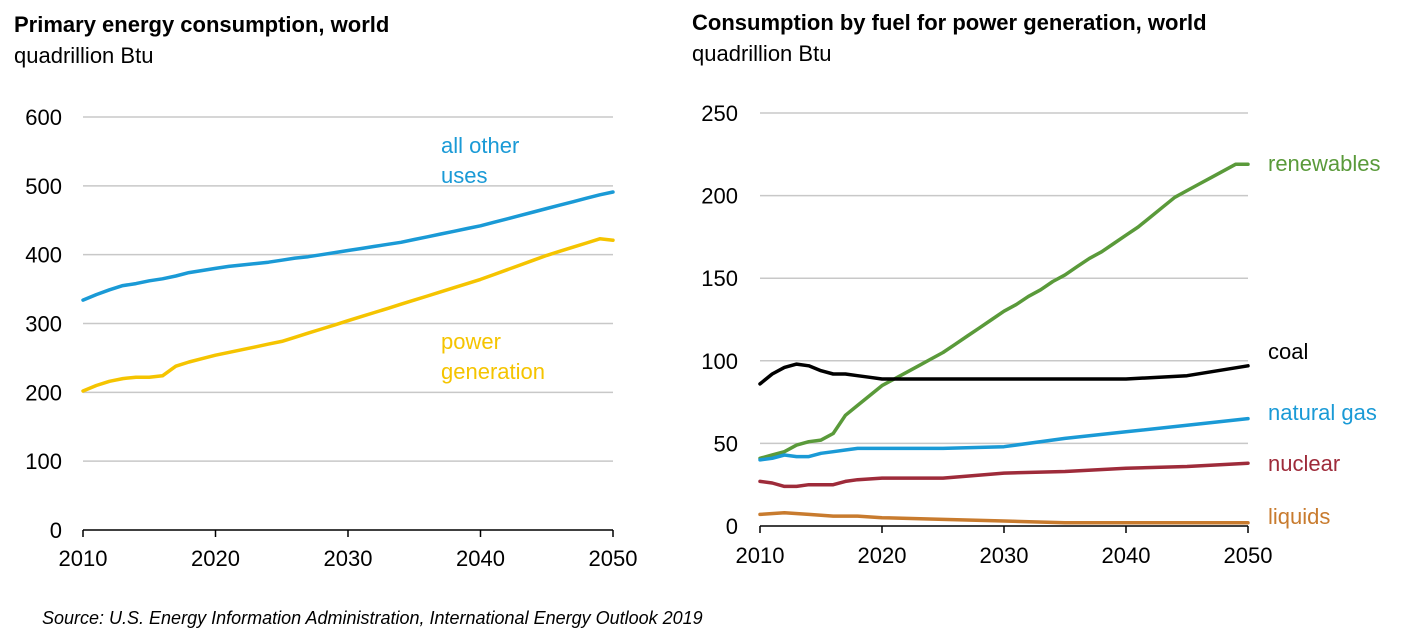 The image size is (1428, 644). Describe the element at coordinates (84, 55) in the screenshot. I see `chart1-subtitle: quadrillion Btu` at that location.